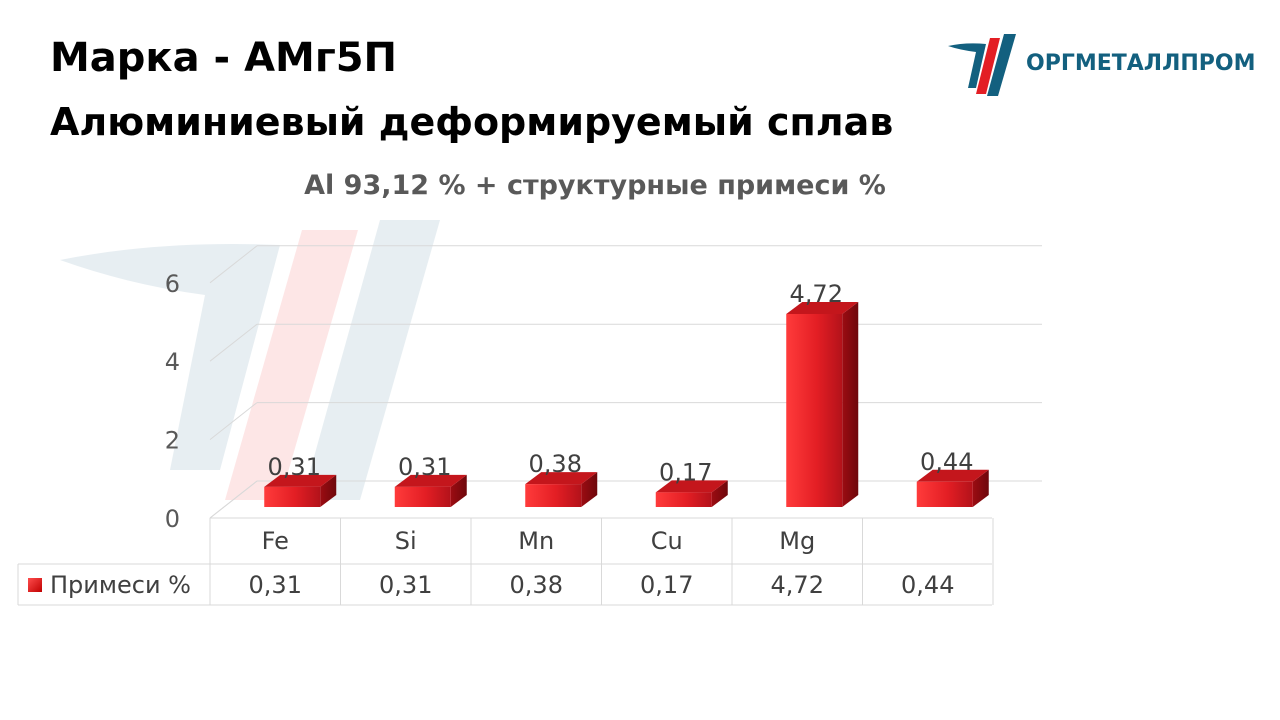 This screenshot has height=720, width=1280. Describe the element at coordinates (172, 362) in the screenshot. I see `y-tick-label: 4` at that location.